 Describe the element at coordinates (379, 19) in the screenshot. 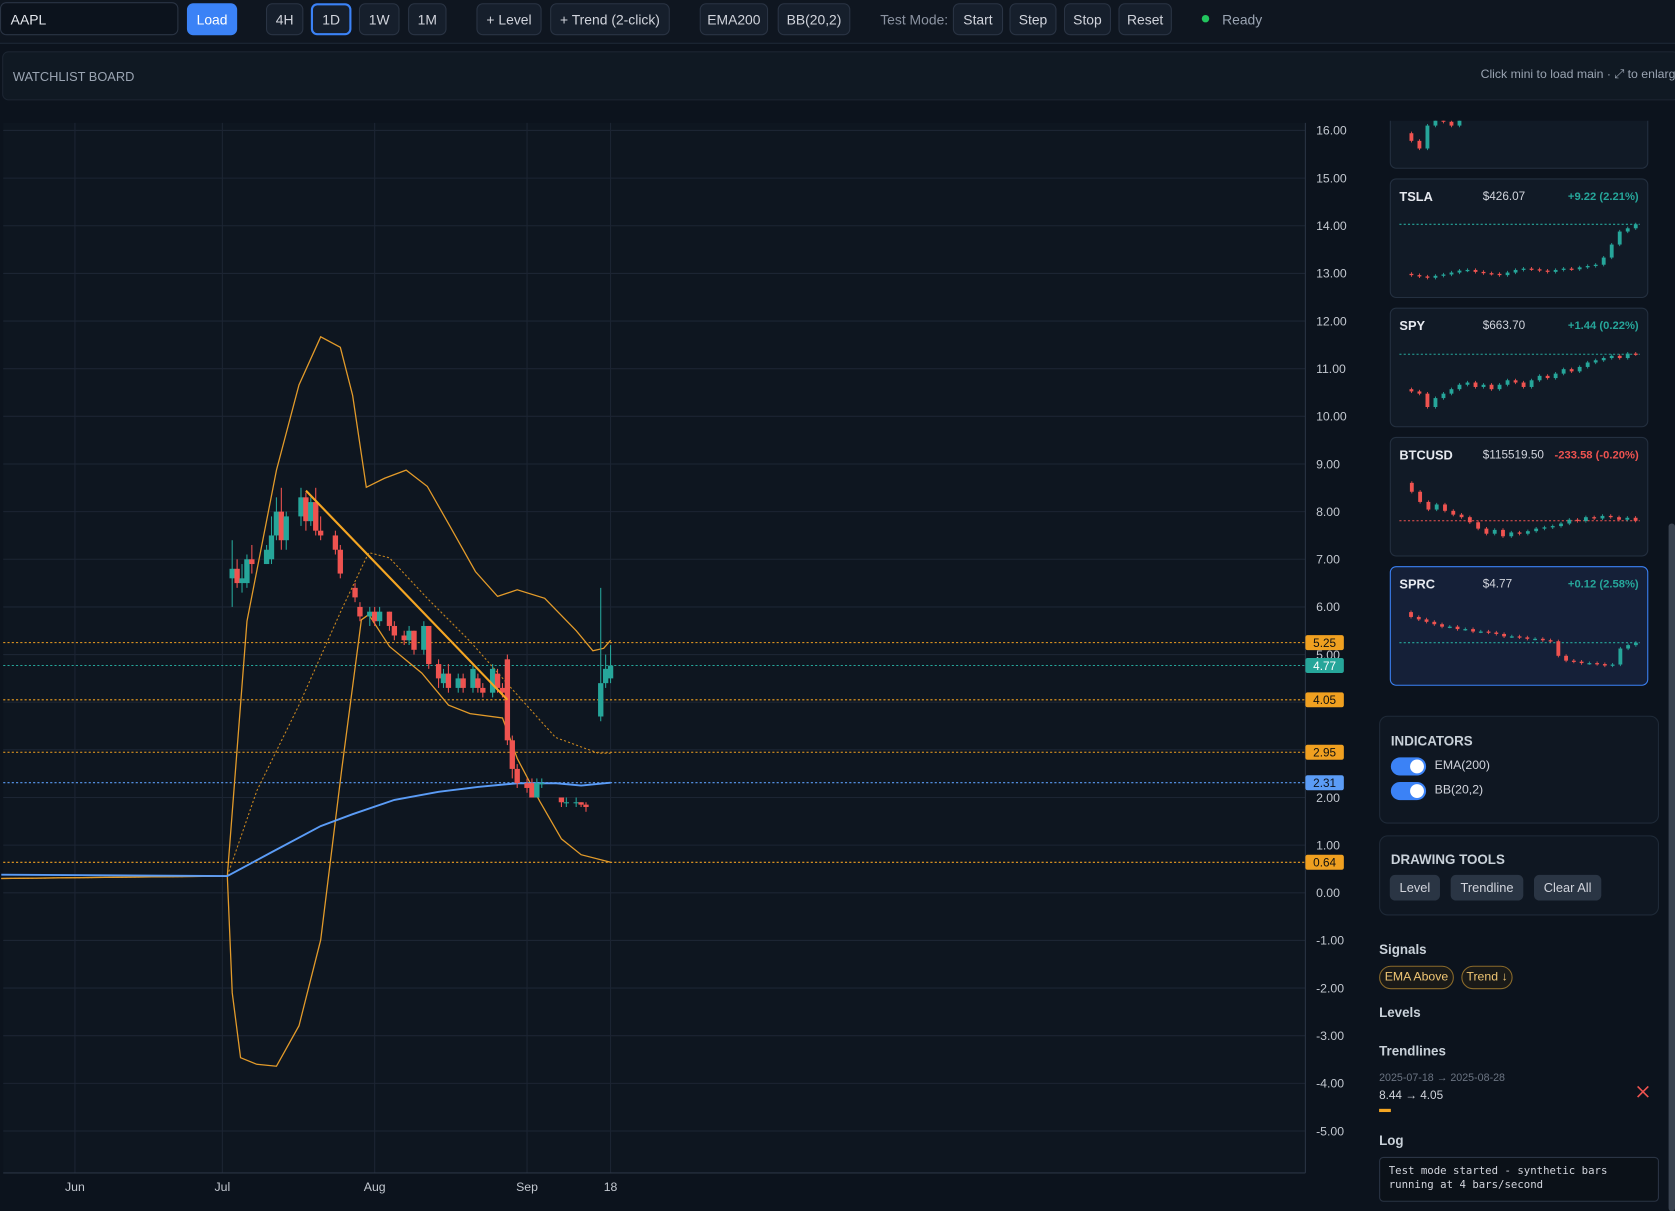

I see `timeframe-button: 1W` at that location.